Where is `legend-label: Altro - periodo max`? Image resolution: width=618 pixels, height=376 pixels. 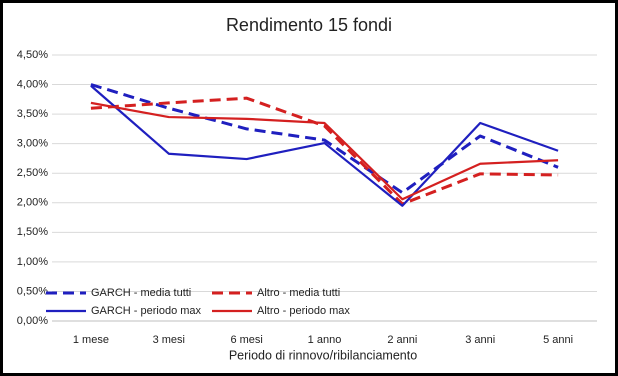 legend-label: Altro - periodo max is located at coordinates (303, 311).